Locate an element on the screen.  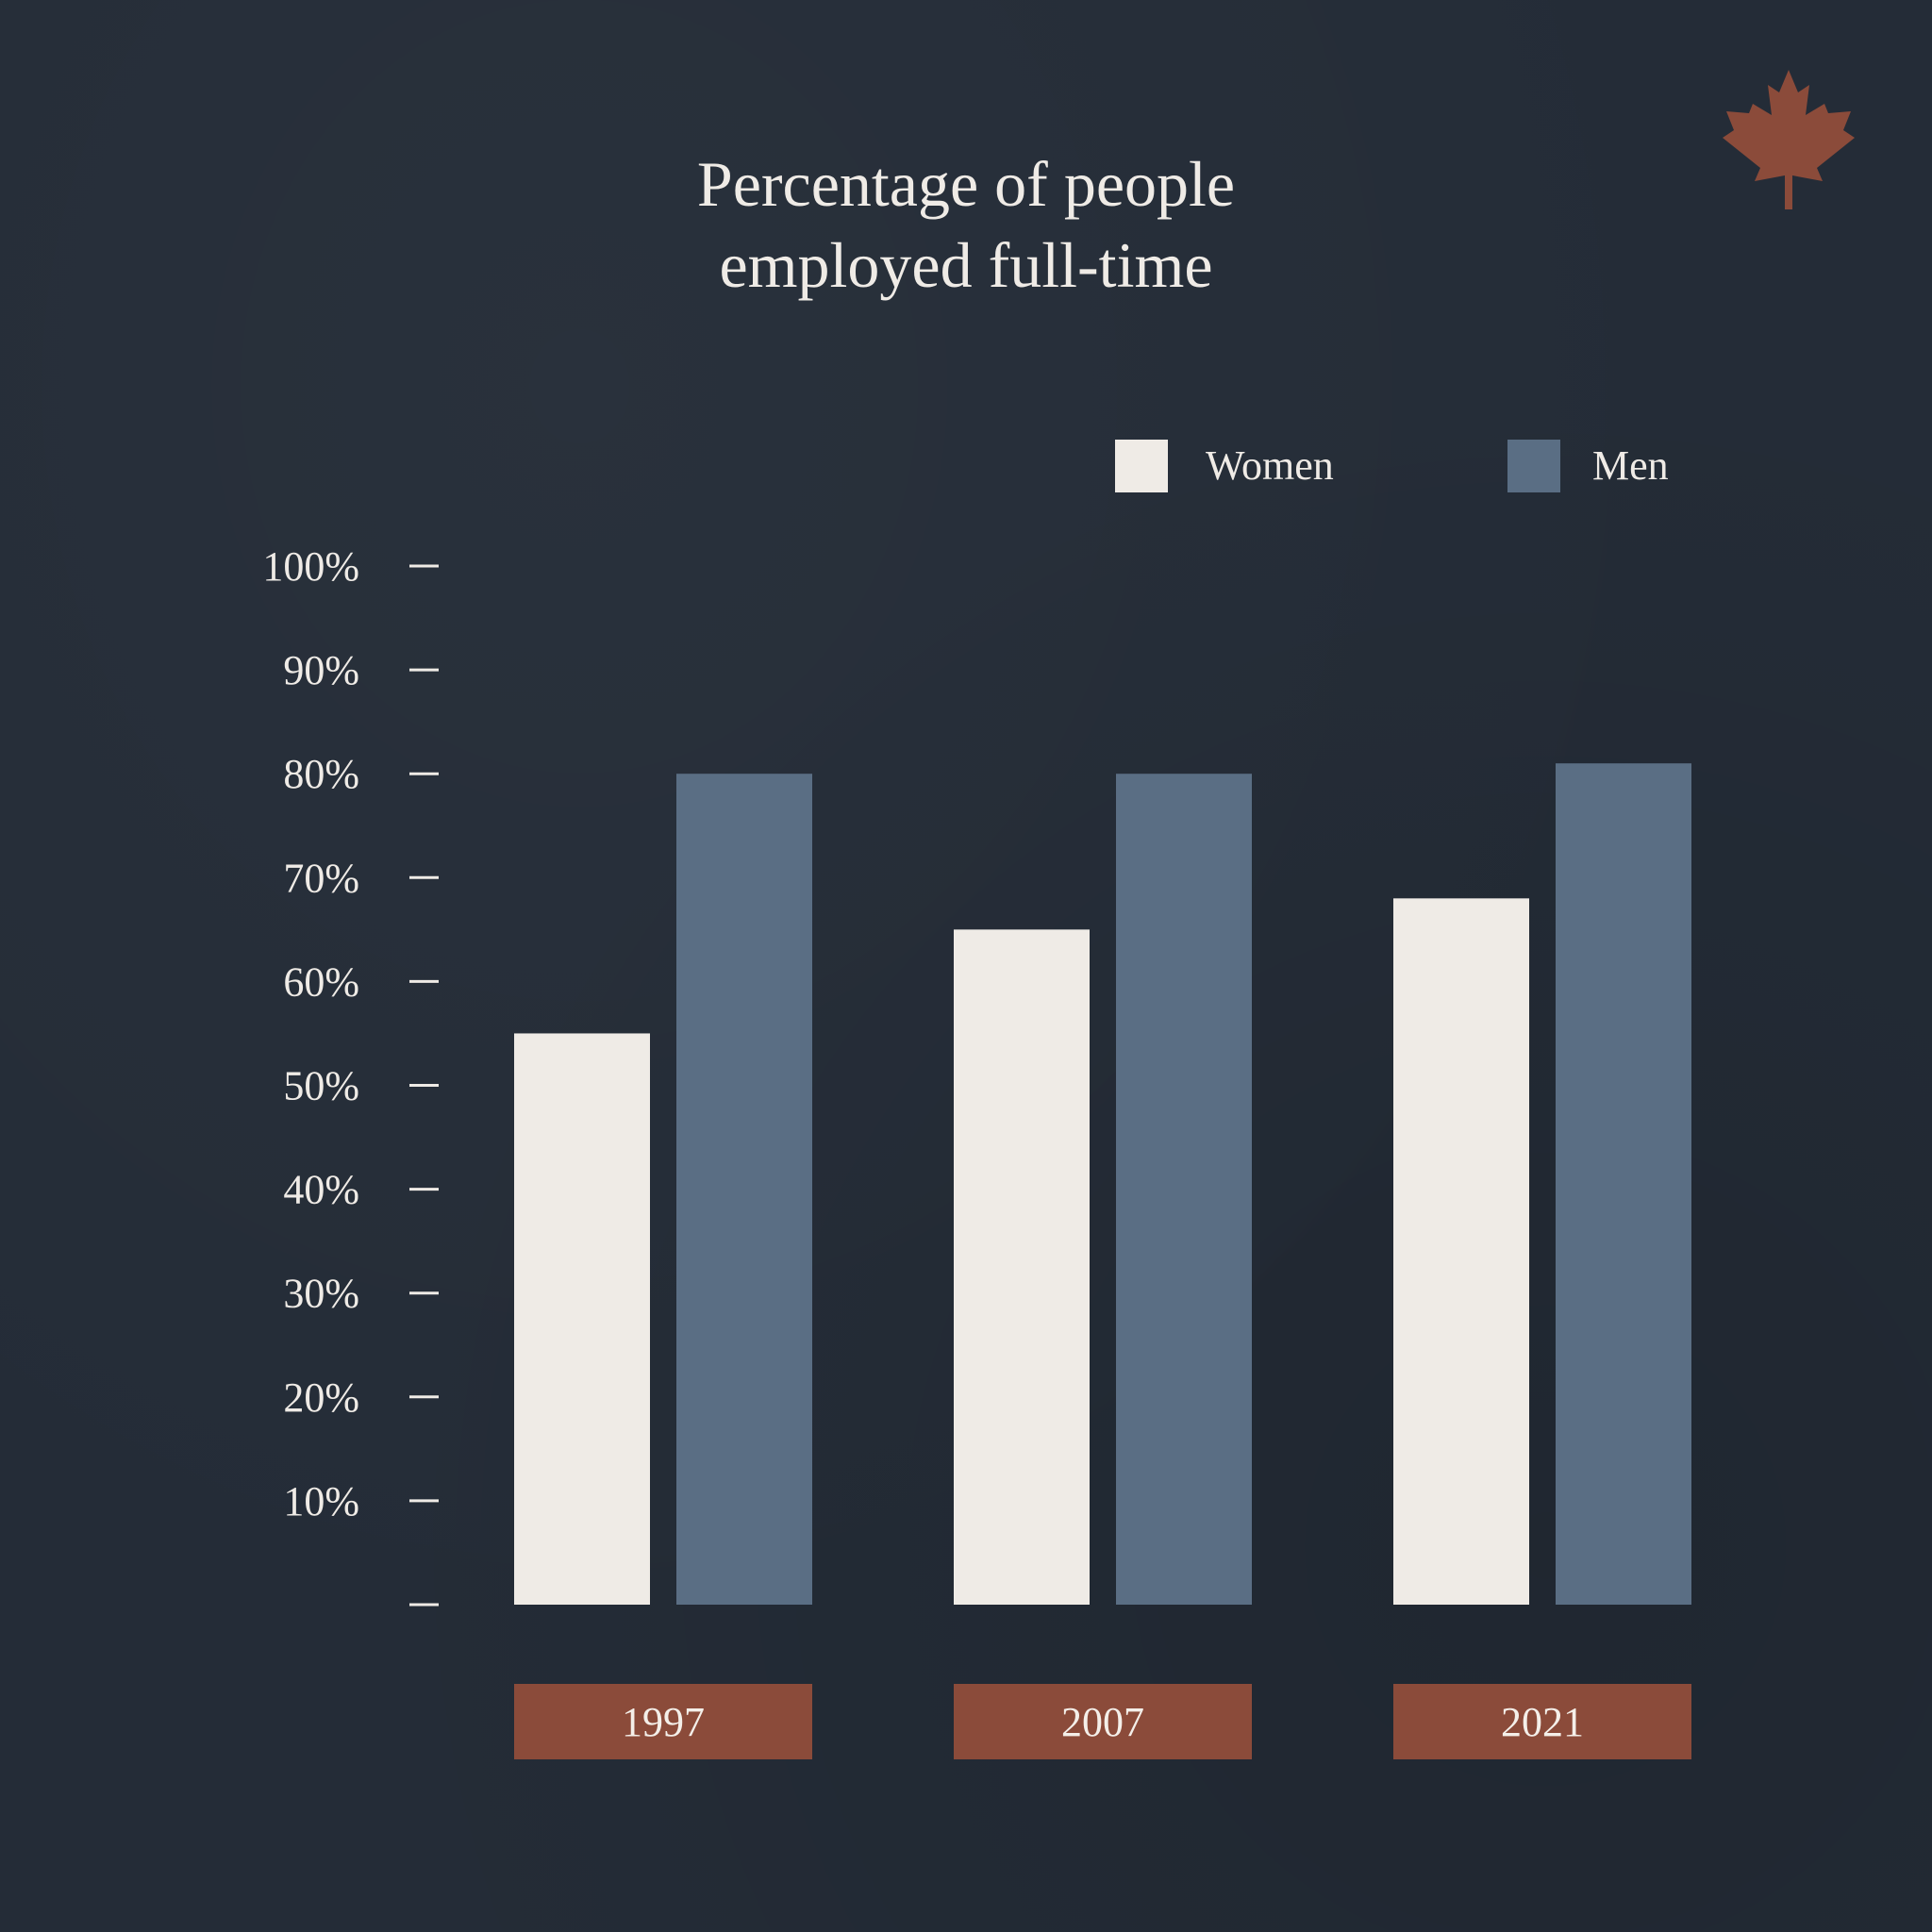
category-box-2021 is located at coordinates (1542, 1721).